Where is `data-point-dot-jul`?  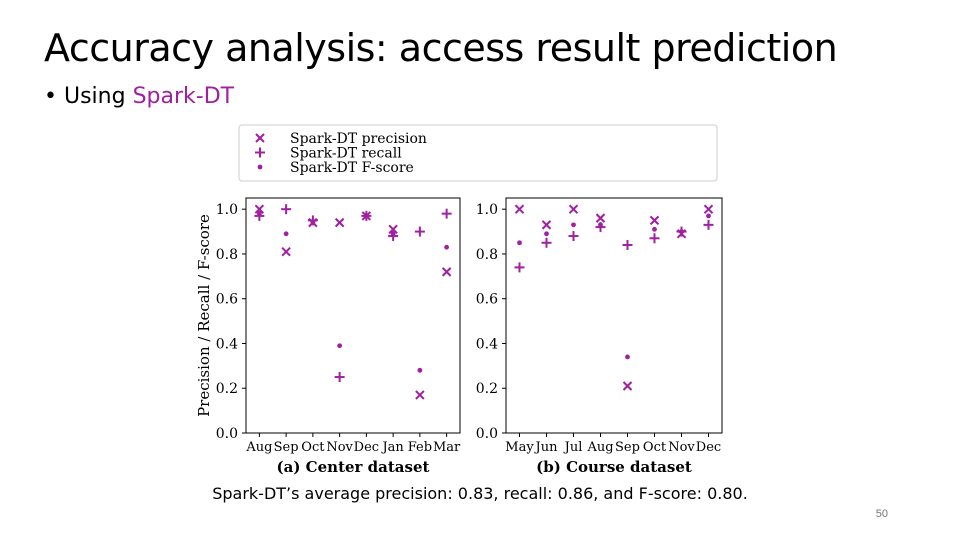
data-point-dot-jul is located at coordinates (573, 225).